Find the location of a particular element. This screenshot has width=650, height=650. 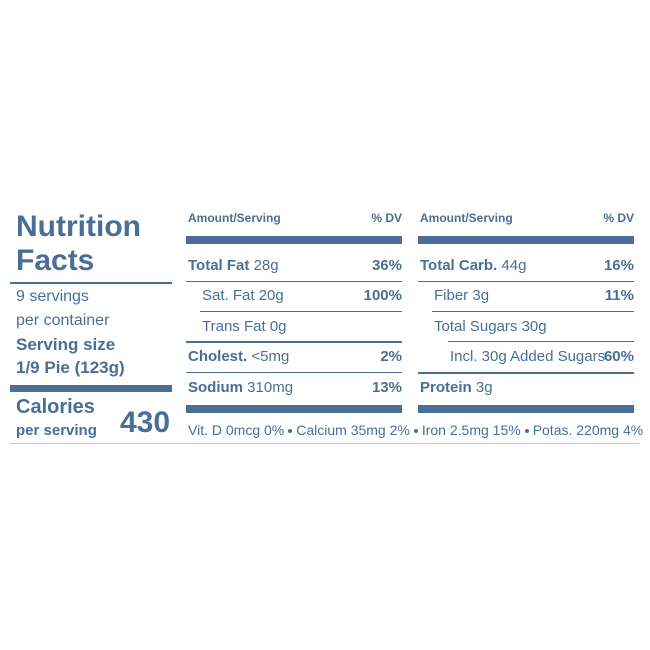

amount: 310mg is located at coordinates (270, 387).